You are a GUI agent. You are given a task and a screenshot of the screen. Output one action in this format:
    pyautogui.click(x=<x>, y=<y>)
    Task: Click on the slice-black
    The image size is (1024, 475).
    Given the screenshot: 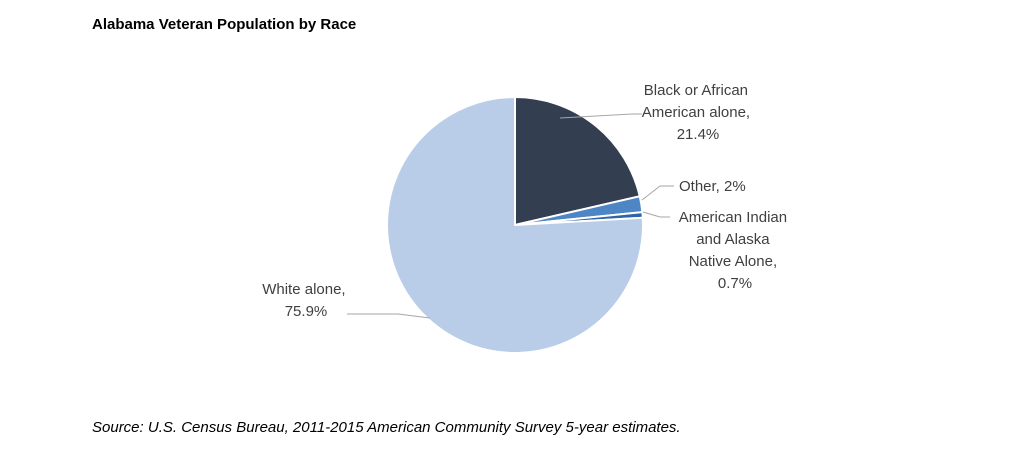 What is the action you would take?
    pyautogui.click(x=577, y=161)
    